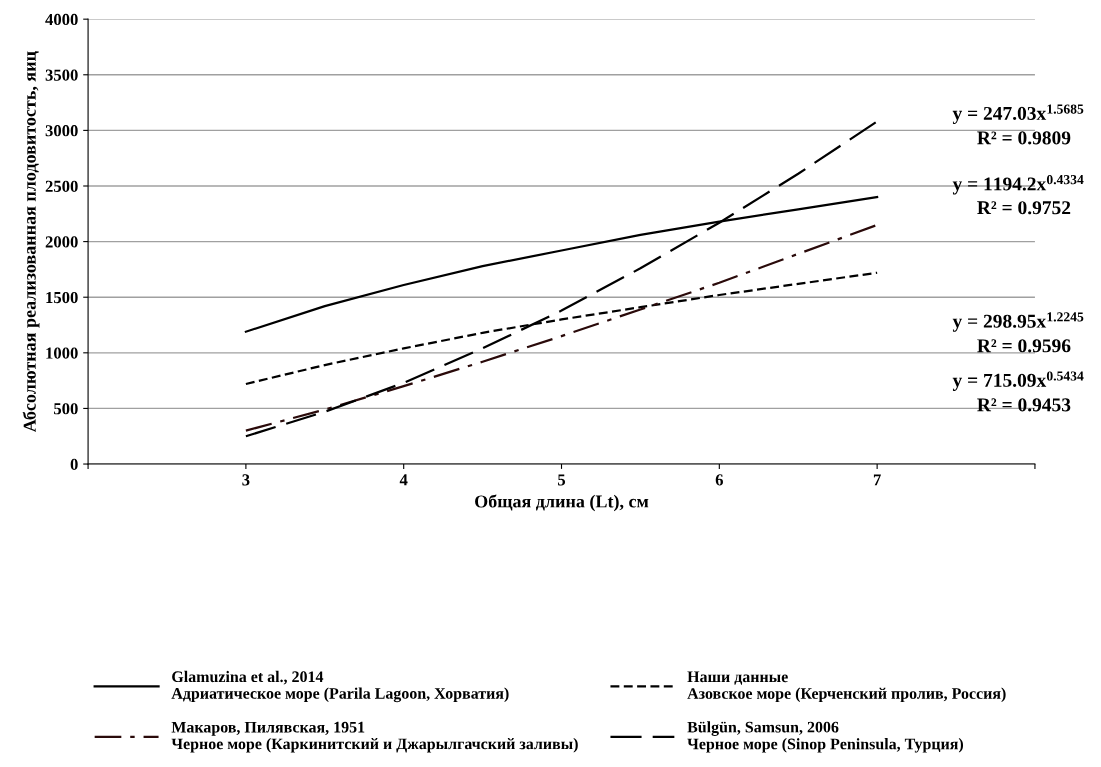  What do you see at coordinates (403, 480) in the screenshot?
I see `x-tick-label: 4` at bounding box center [403, 480].